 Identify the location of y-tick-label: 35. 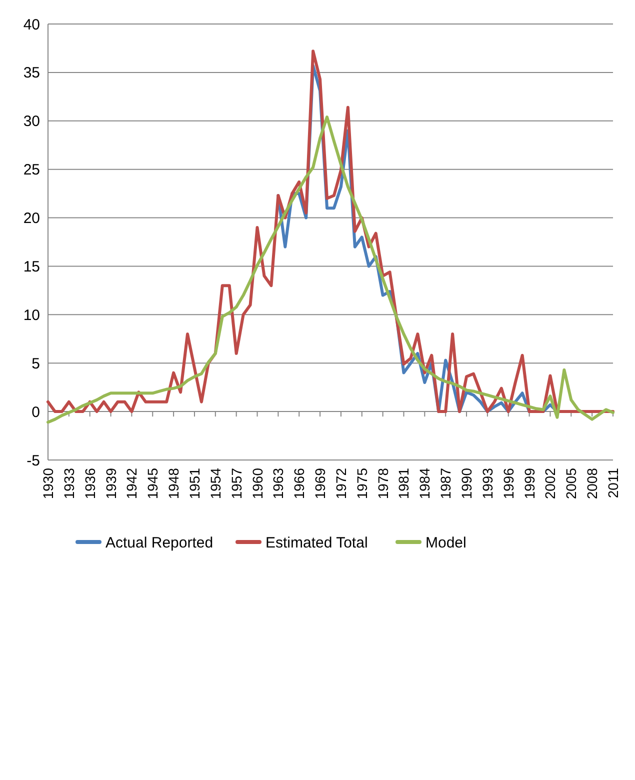
(31, 73).